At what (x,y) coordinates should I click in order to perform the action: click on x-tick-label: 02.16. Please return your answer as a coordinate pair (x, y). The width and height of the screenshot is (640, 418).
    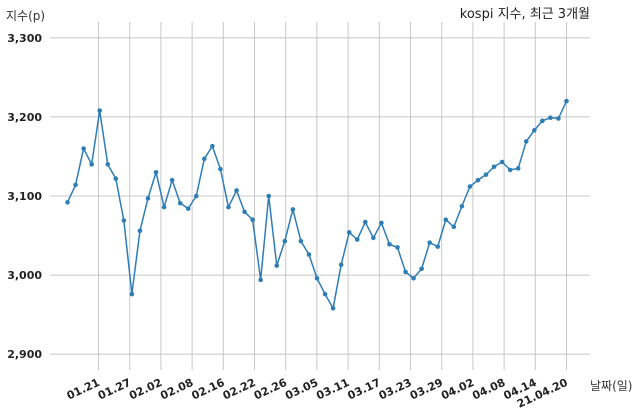
    Looking at the image, I should click on (208, 389).